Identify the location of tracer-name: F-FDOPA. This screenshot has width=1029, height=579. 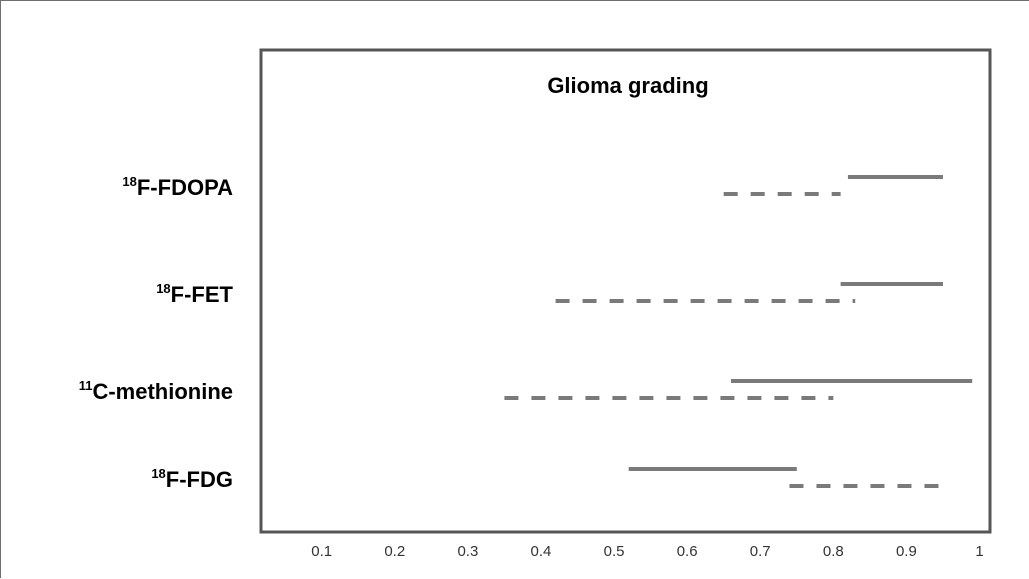
(185, 187).